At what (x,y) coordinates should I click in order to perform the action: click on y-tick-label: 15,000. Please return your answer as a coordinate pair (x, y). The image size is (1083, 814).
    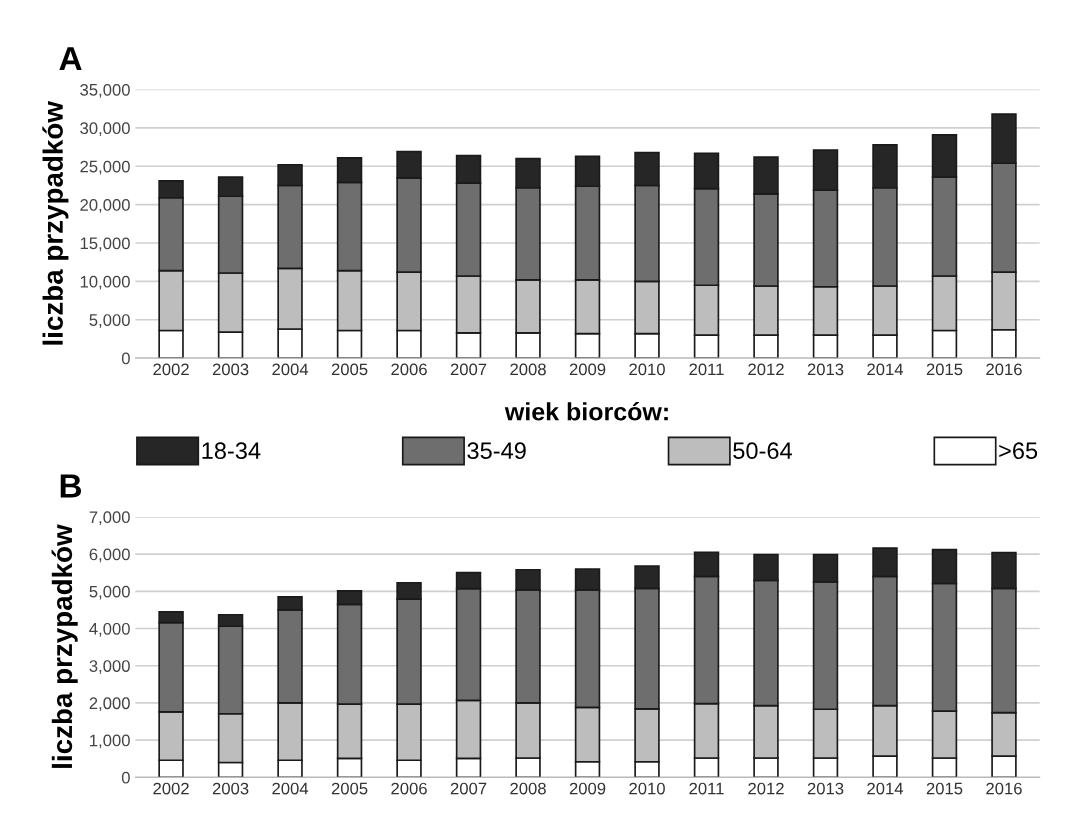
    Looking at the image, I should click on (105, 244).